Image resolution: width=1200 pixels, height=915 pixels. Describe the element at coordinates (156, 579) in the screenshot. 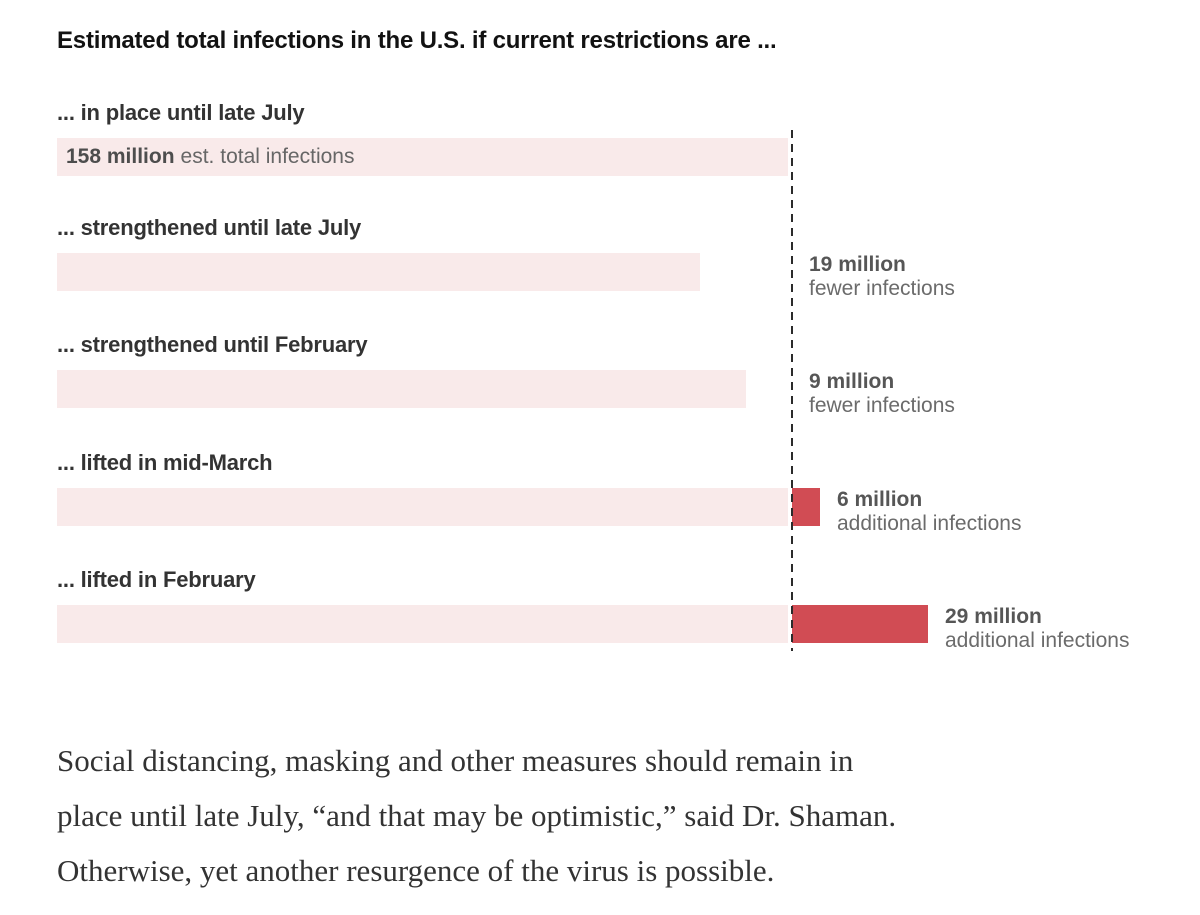

I see `category-label: ... lifted in February` at that location.